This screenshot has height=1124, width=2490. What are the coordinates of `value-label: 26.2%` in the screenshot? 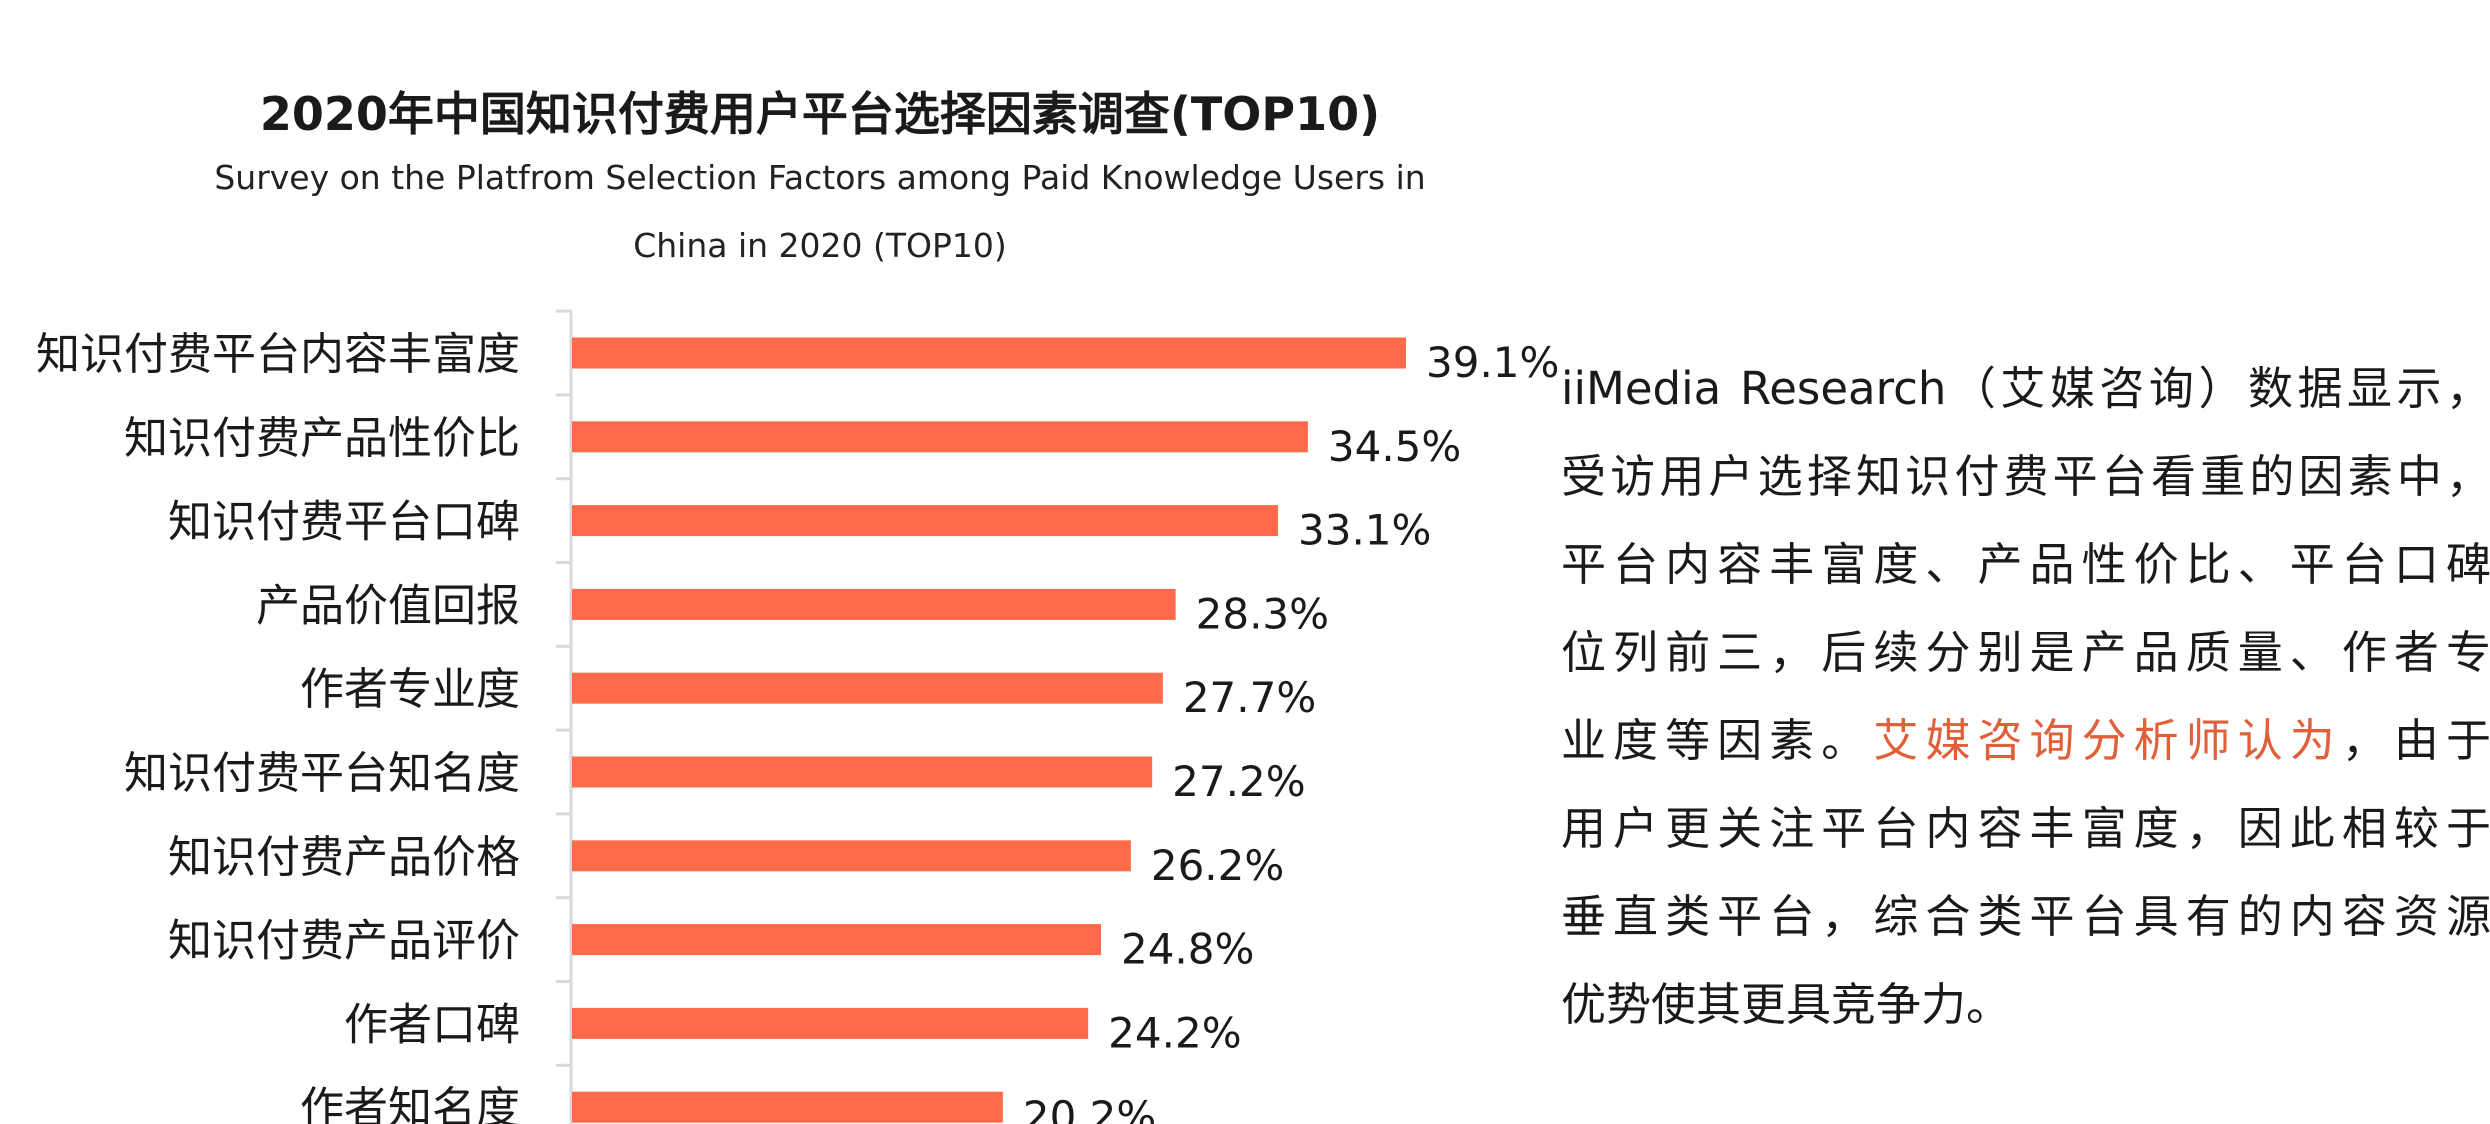 It's located at (1217, 865).